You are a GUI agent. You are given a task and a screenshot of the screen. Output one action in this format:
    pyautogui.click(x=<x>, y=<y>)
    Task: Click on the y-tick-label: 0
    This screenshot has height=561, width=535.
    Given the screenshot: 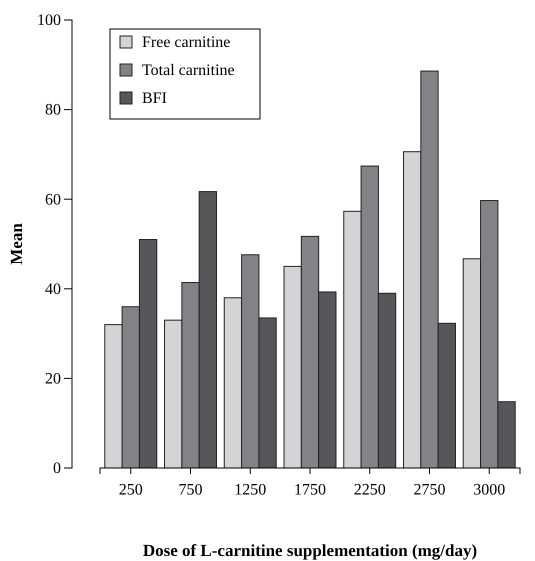 What is the action you would take?
    pyautogui.click(x=57, y=469)
    